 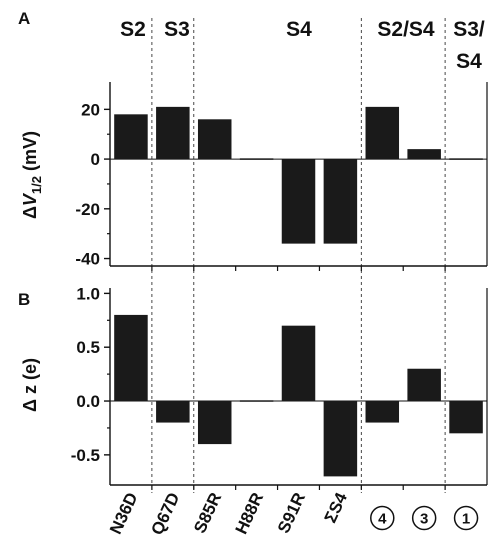 What do you see at coordinates (30, 385) in the screenshot?
I see `y-axis-title: Δ z (e)` at bounding box center [30, 385].